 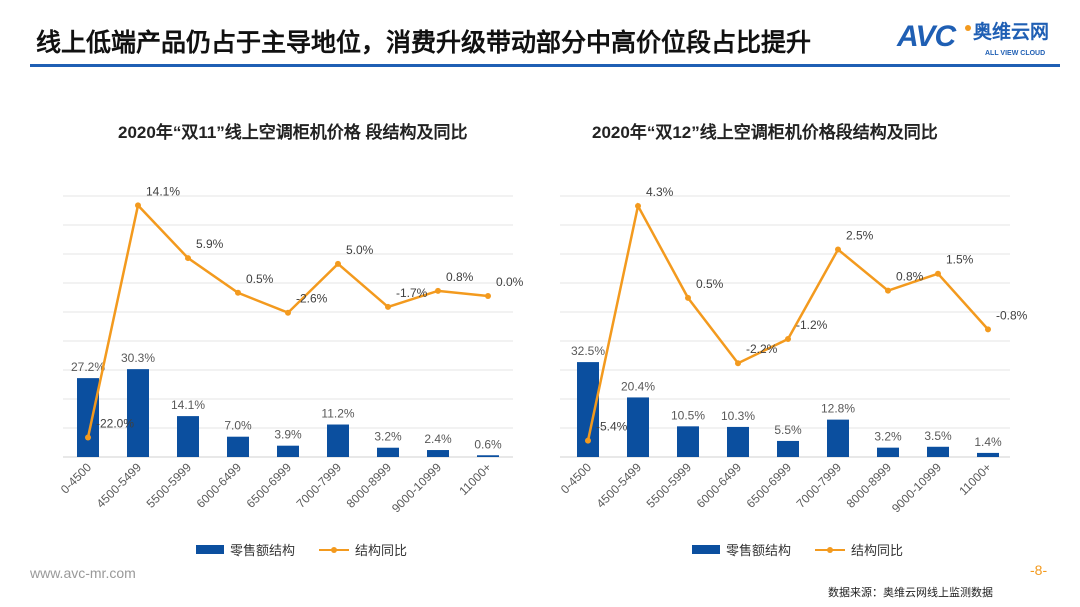 I want to click on bar-label: 30.3%, so click(x=138, y=358).